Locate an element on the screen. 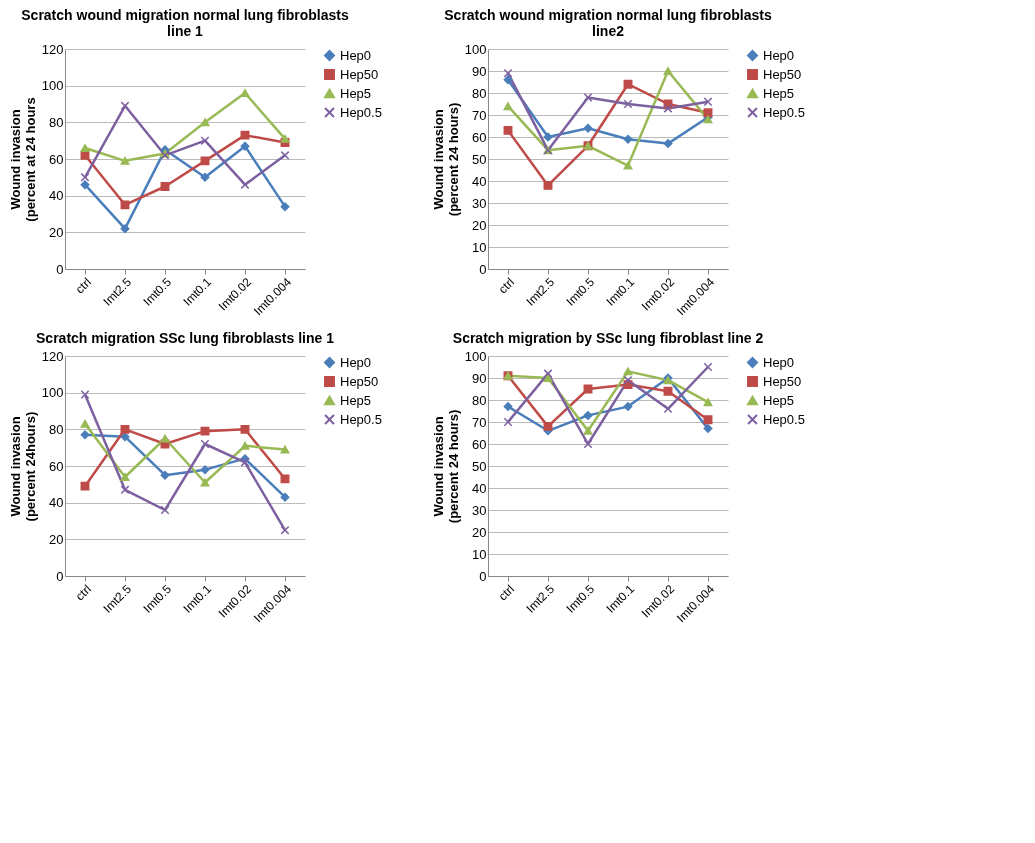  y-axis-title: Wound invasion (percent 24hours) is located at coordinates (22, 466).